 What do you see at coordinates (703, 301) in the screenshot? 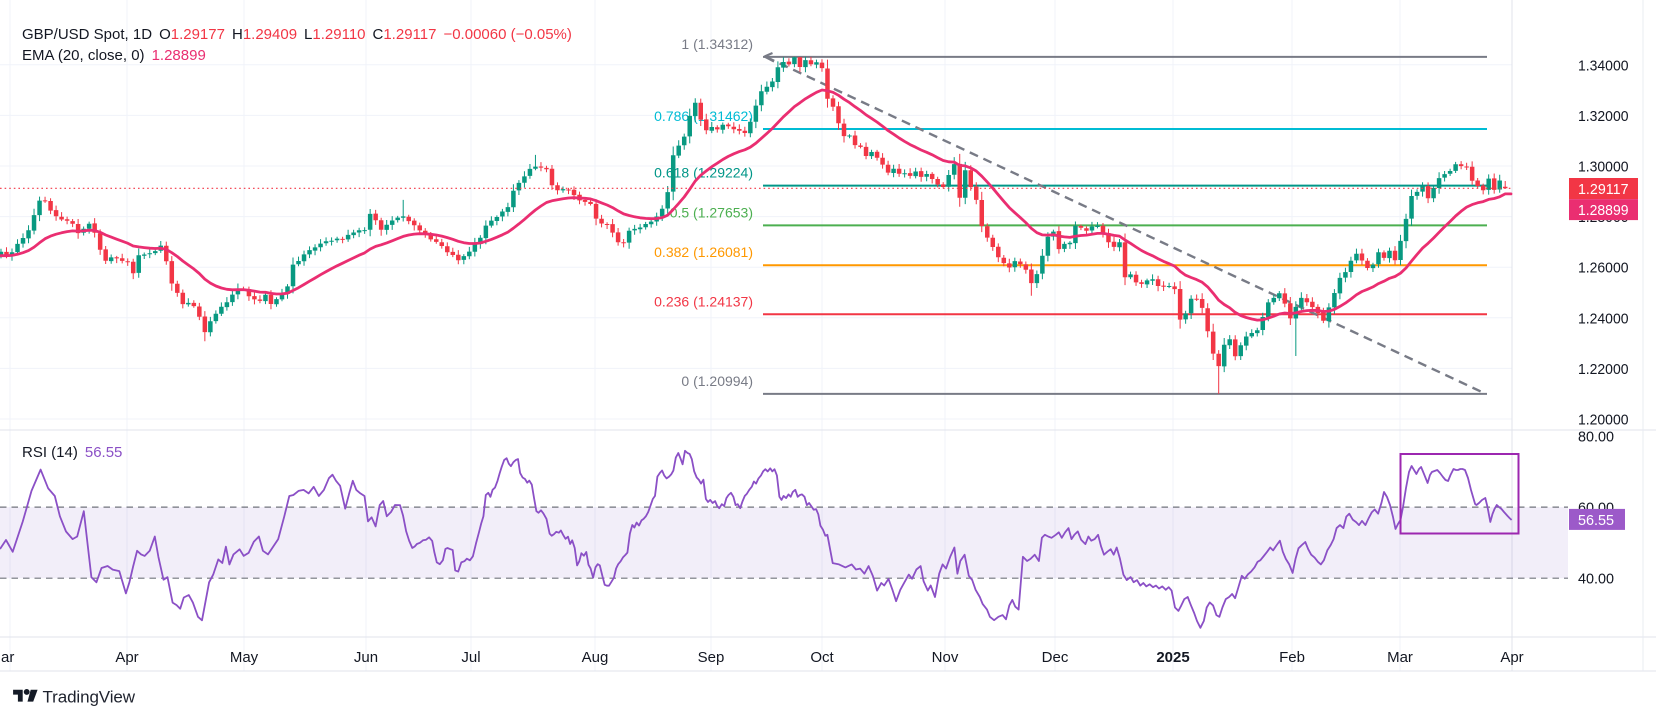
I see `svg-text: 0.236 (1.24137)` at bounding box center [703, 301].